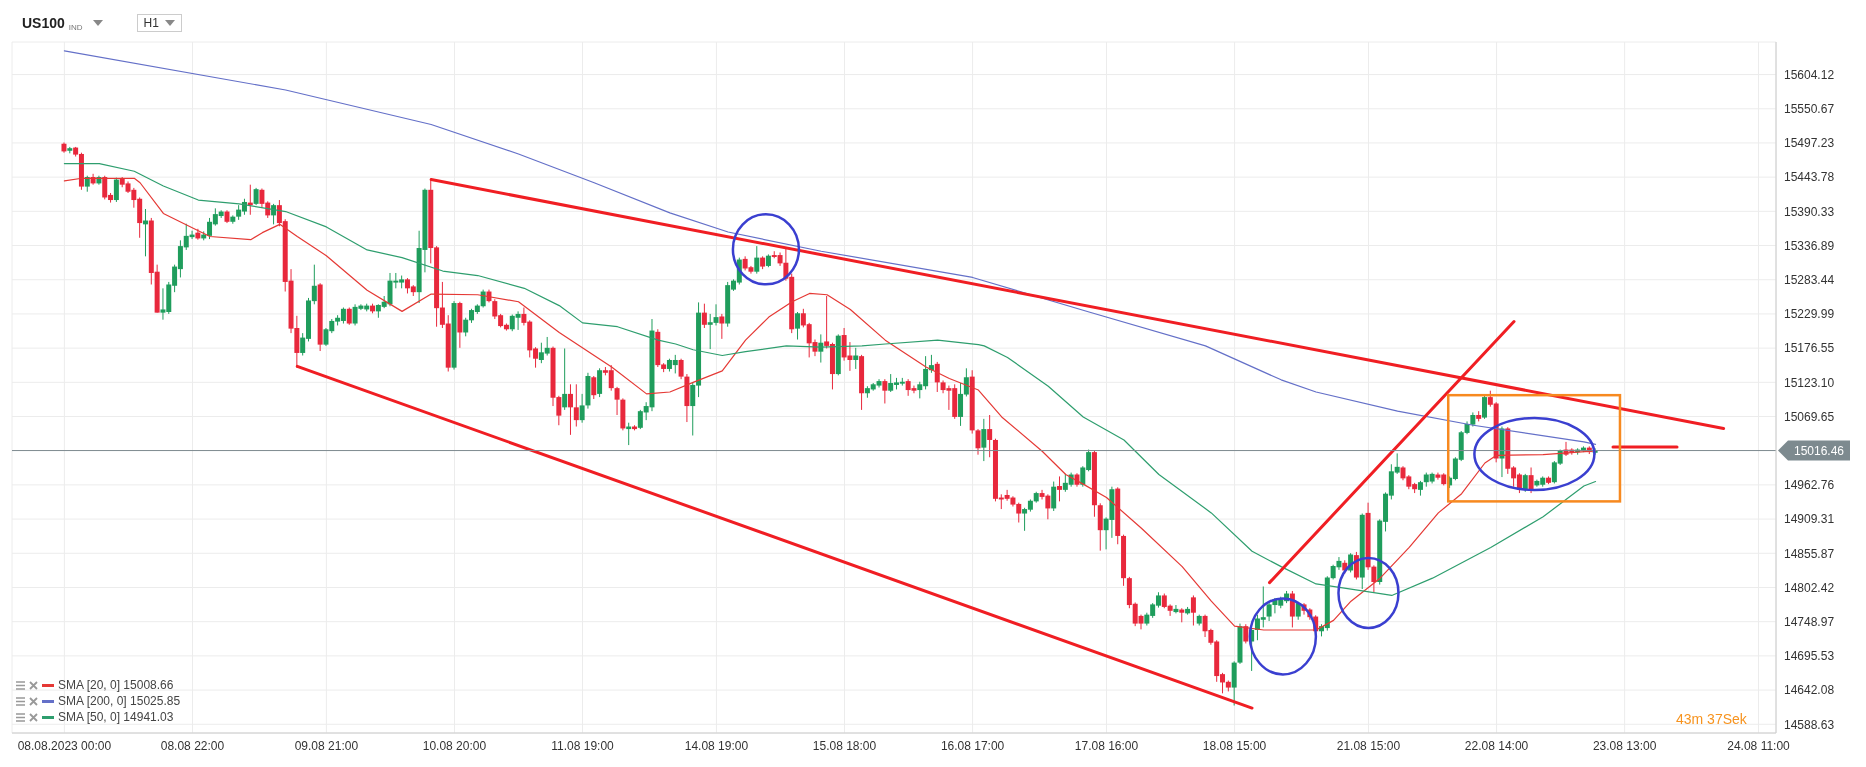 This screenshot has height=767, width=1866. I want to click on y-tick-label: 14802.42, so click(1809, 587).